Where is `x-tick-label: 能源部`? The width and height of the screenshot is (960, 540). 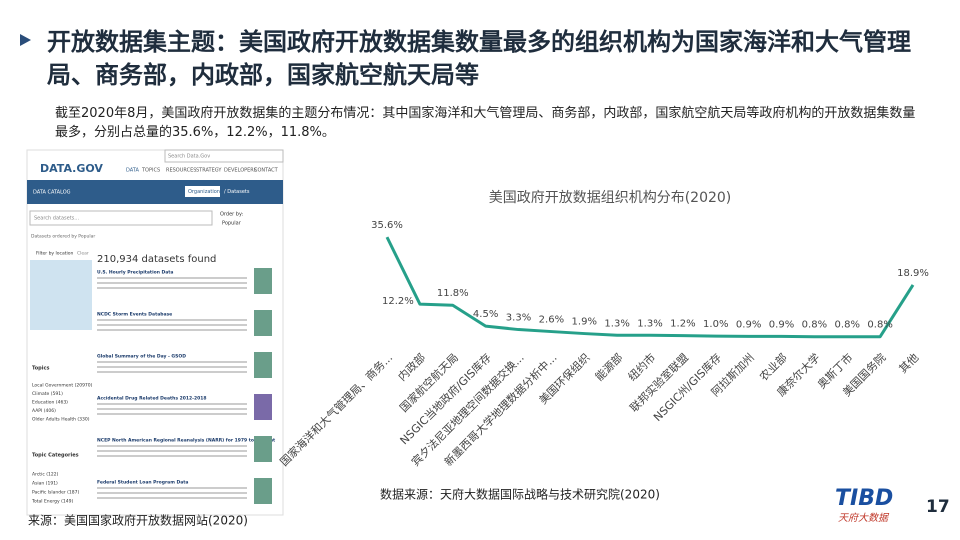 x-tick-label: 能源部 is located at coordinates (608, 366).